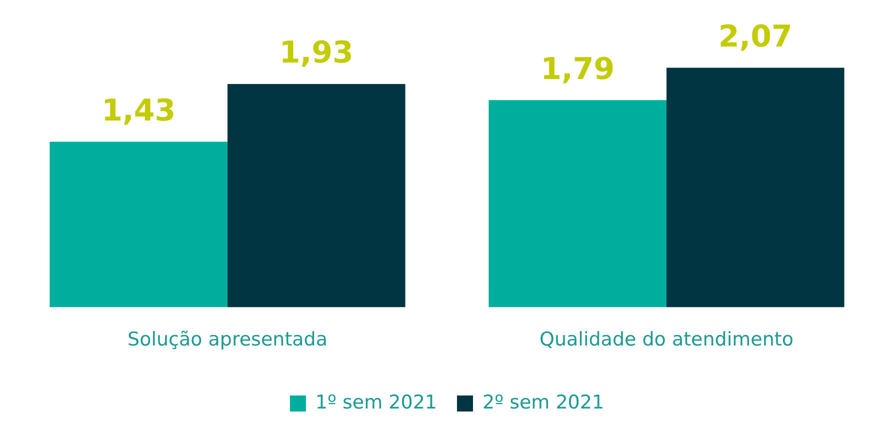 This screenshot has width=894, height=431. Describe the element at coordinates (376, 402) in the screenshot. I see `legend-label: 1º sem 2021` at that location.